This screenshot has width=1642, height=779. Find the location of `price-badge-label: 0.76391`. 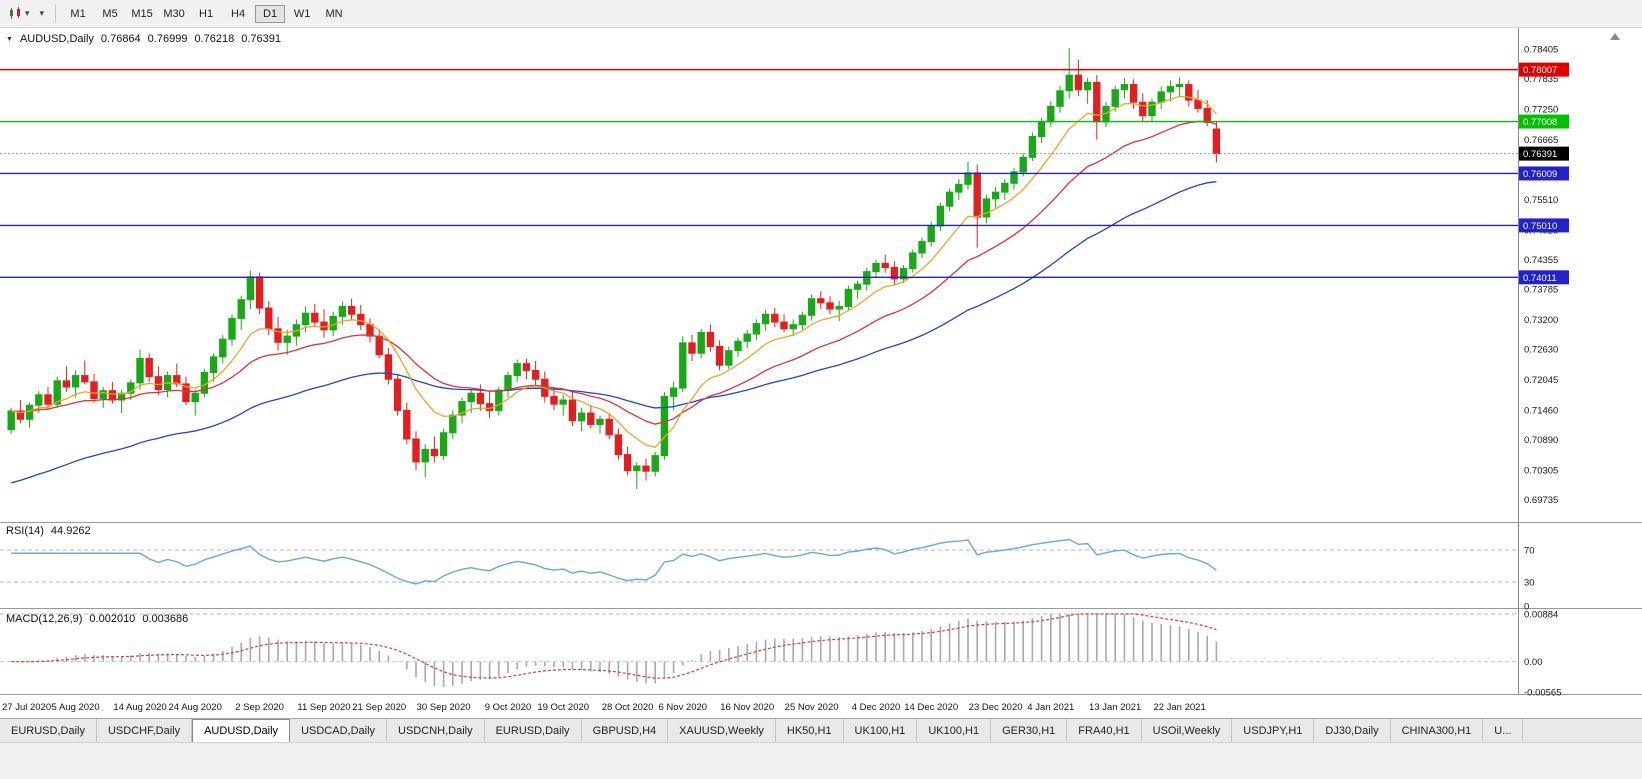

price-badge-label: 0.76391 is located at coordinates (1540, 154).